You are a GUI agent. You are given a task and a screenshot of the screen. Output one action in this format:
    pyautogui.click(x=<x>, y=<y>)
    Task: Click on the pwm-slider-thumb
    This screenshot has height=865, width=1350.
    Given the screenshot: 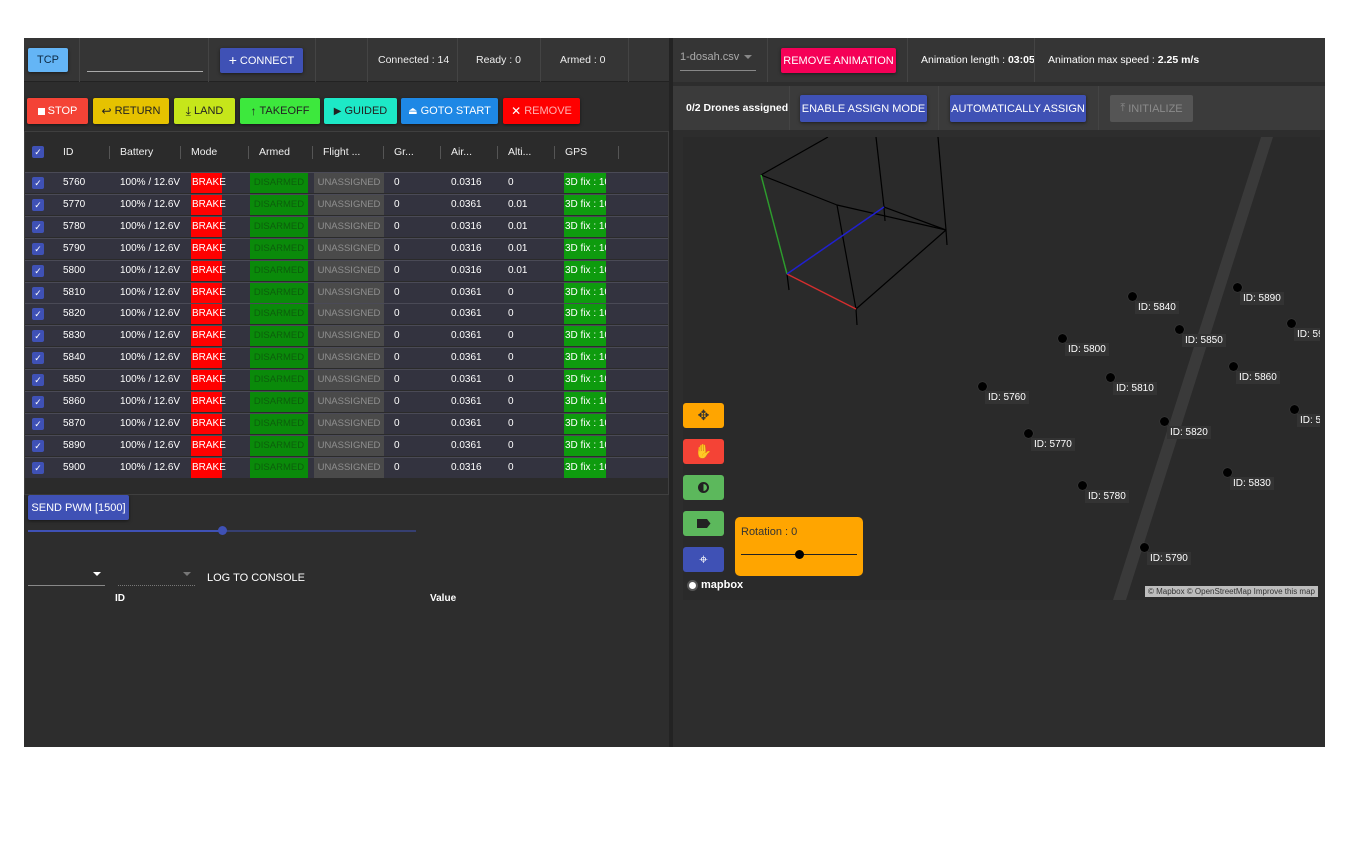 What is the action you would take?
    pyautogui.click(x=222, y=530)
    